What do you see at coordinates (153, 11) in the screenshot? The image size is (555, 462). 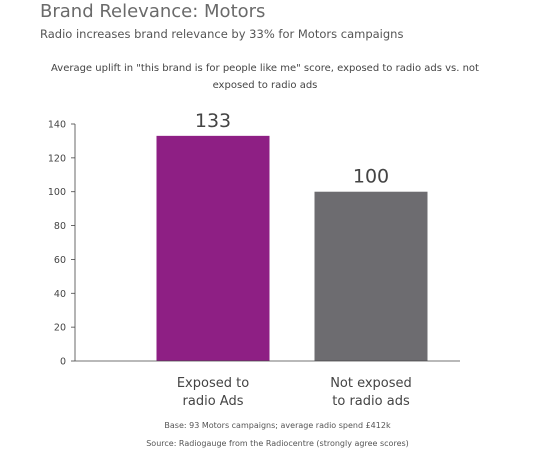 I see `page-title: Brand Relevance: Motors` at bounding box center [153, 11].